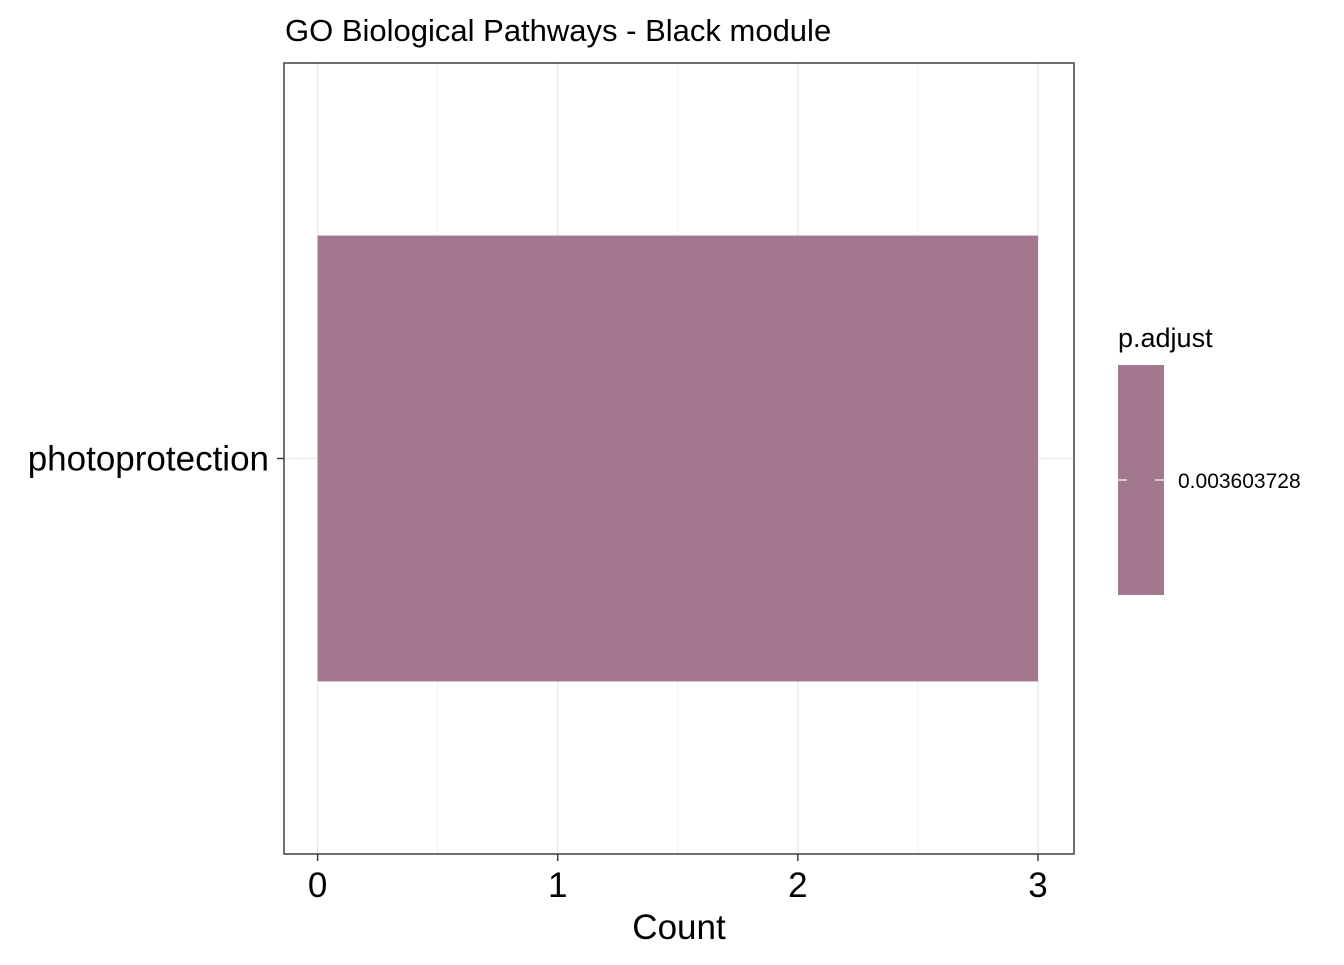  What do you see at coordinates (1209, 459) in the screenshot?
I see `legend: p.adjust 0.003603728` at bounding box center [1209, 459].